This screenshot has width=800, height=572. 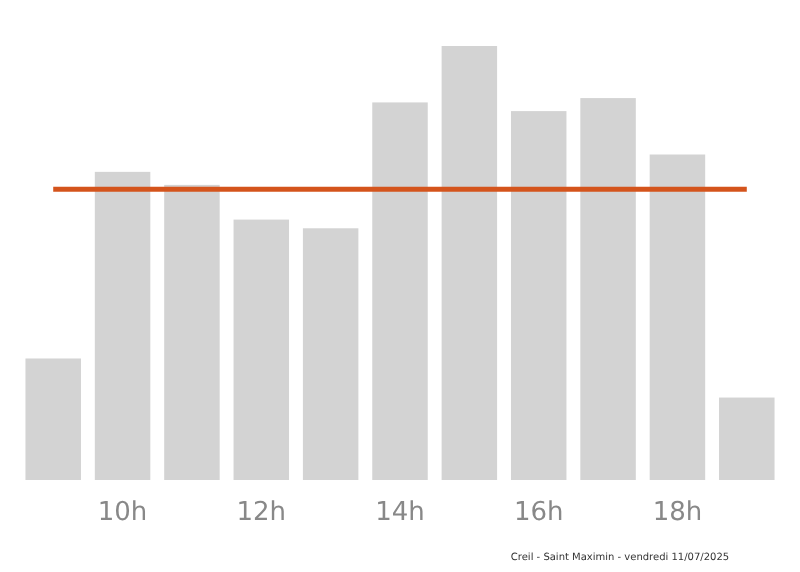 I want to click on x-tick-label: 10h, so click(x=122, y=513).